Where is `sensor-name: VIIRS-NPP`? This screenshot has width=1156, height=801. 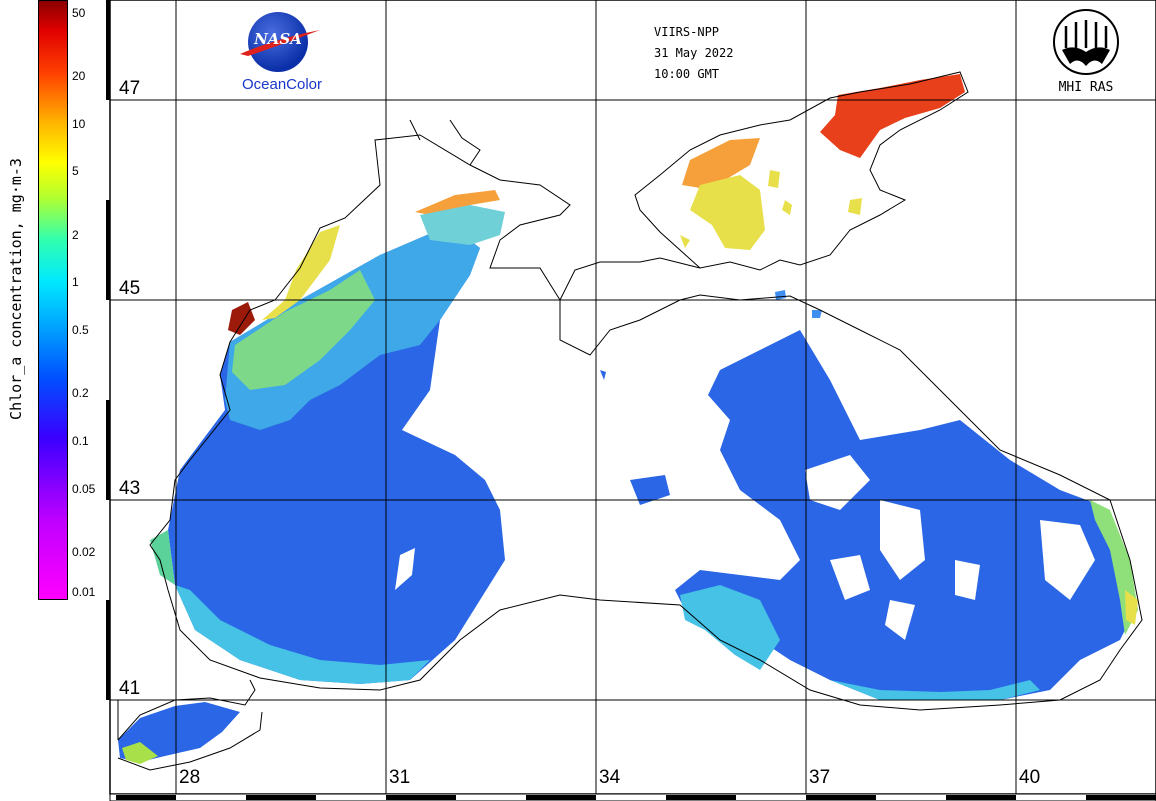 sensor-name: VIIRS-NPP is located at coordinates (687, 32).